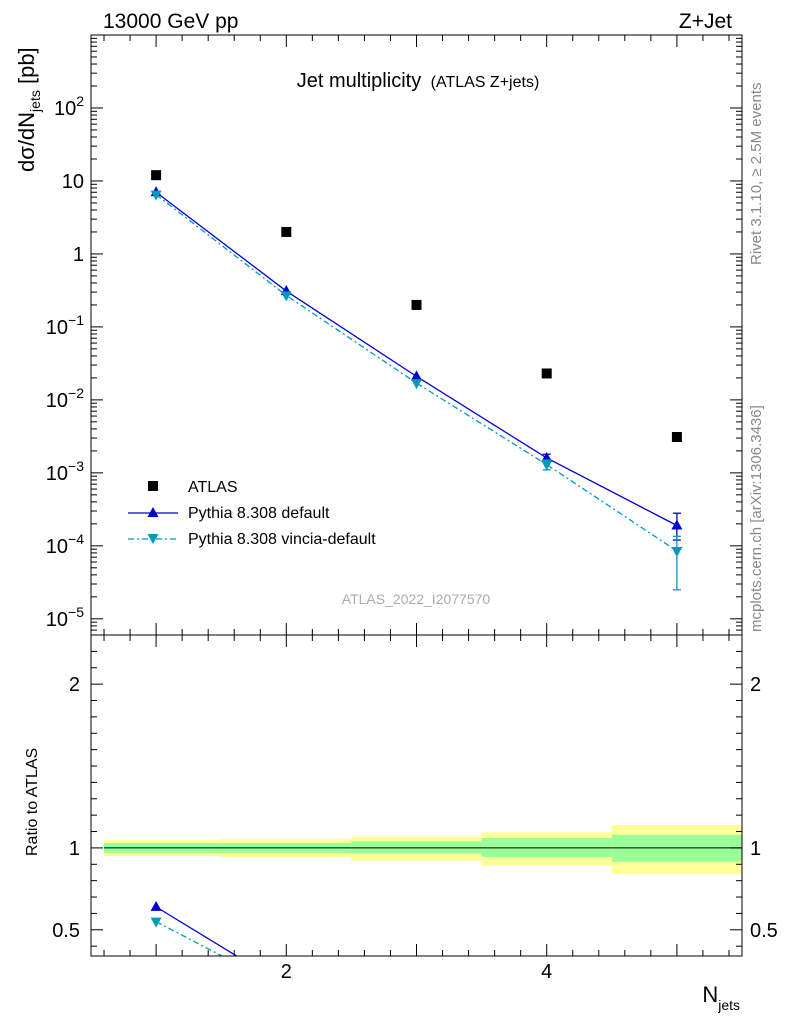  What do you see at coordinates (35, 101) in the screenshot?
I see `main-y-axis-label-sub: jets` at bounding box center [35, 101].